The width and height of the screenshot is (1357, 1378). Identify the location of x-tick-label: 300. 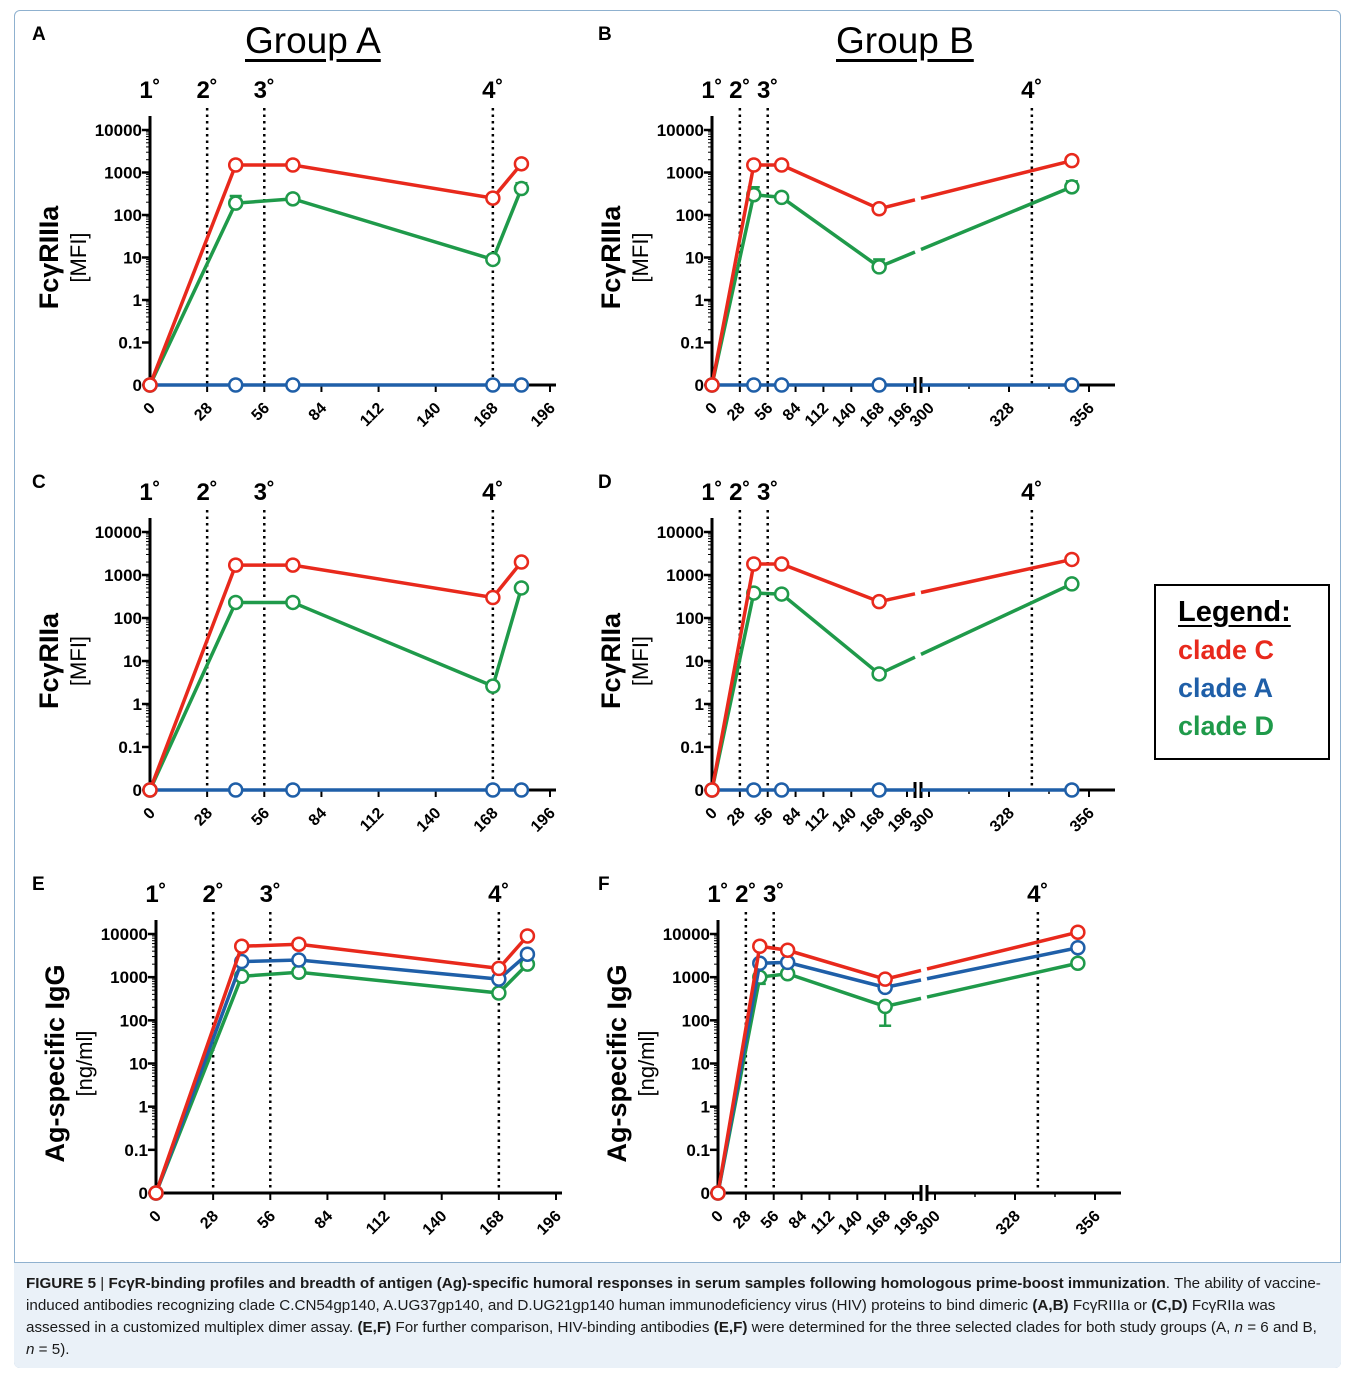
(922, 415).